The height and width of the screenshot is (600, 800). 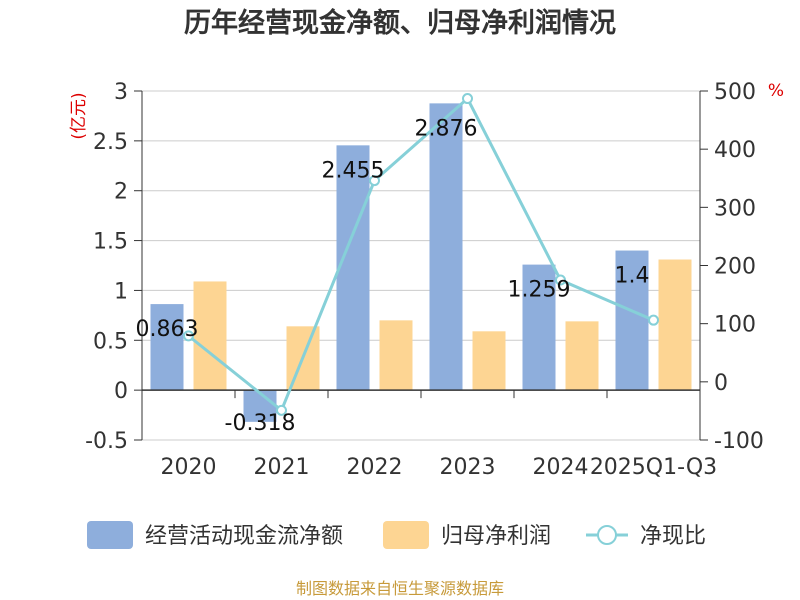 What do you see at coordinates (167, 329) in the screenshot?
I see `cashflow-data-label: 0.863` at bounding box center [167, 329].